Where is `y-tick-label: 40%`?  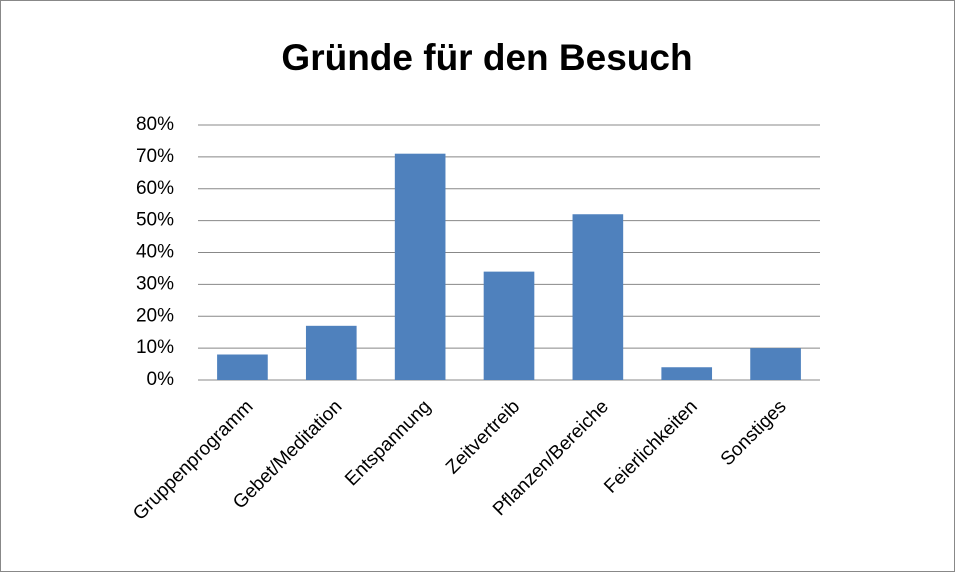
y-tick-label: 40% is located at coordinates (155, 252).